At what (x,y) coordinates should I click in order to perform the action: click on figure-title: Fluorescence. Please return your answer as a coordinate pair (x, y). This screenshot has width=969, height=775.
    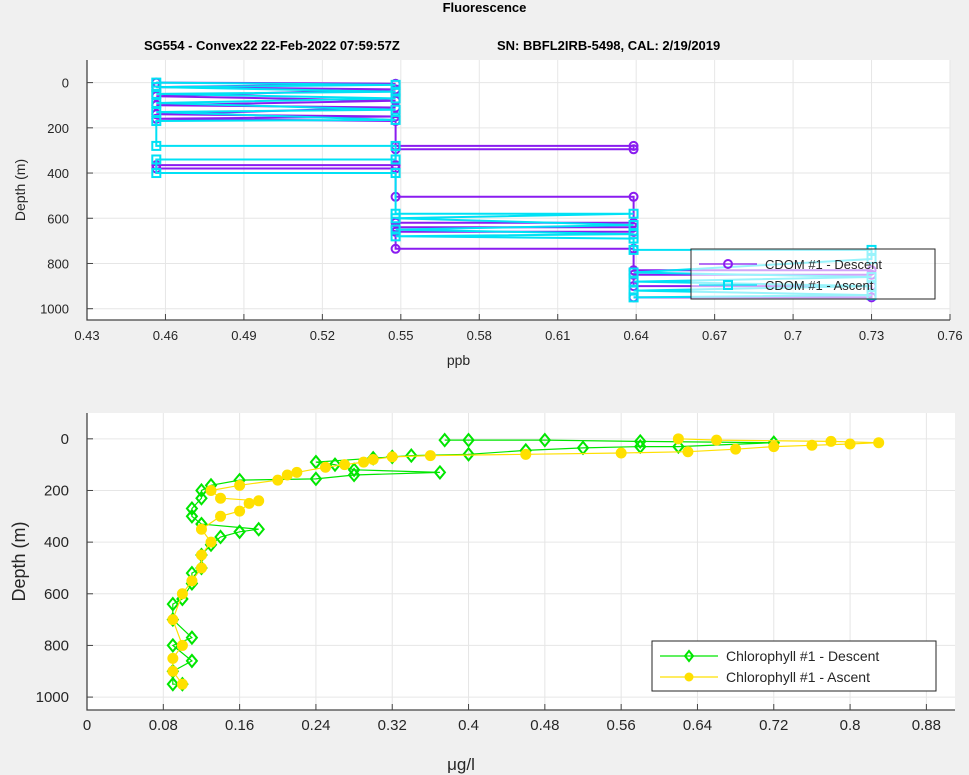
    Looking at the image, I should click on (484, 7).